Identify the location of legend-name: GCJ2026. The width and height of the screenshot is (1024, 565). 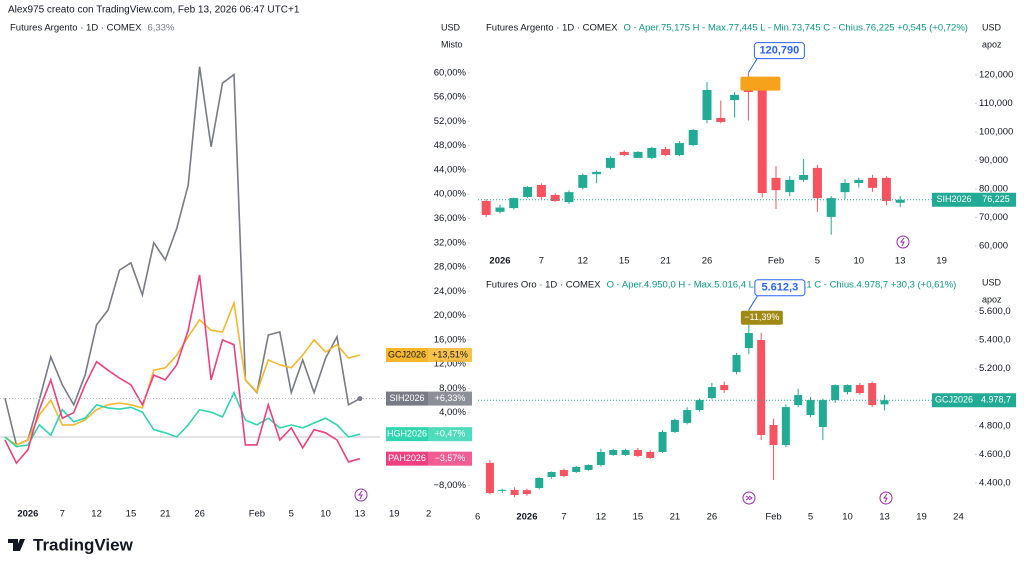
(407, 354).